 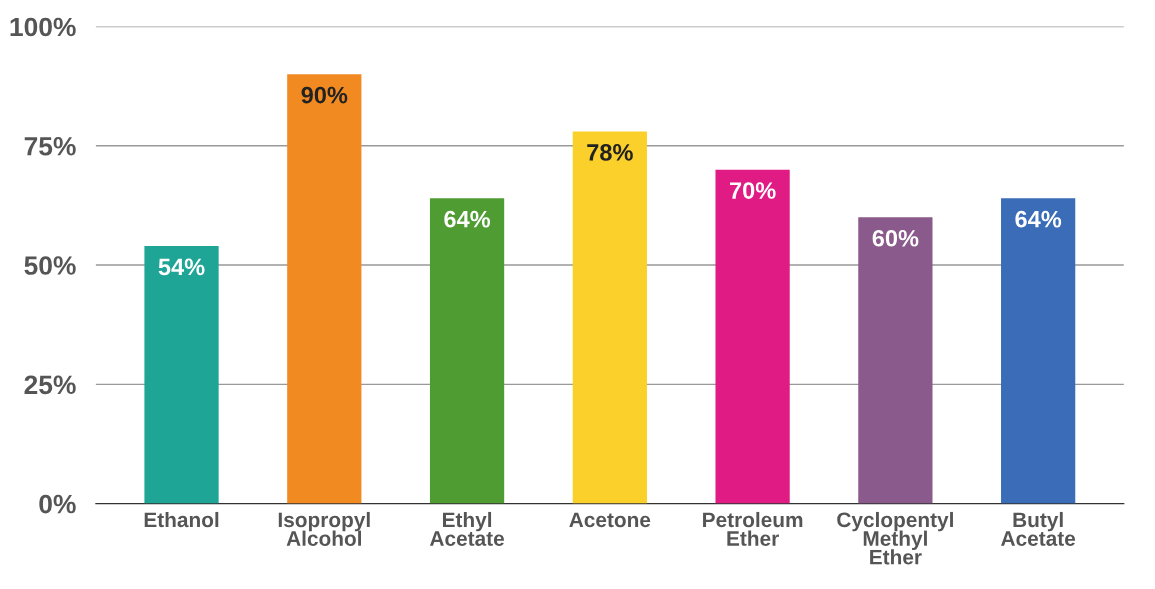 What do you see at coordinates (753, 528) in the screenshot?
I see `x-tick-label: Petroleum Ether` at bounding box center [753, 528].